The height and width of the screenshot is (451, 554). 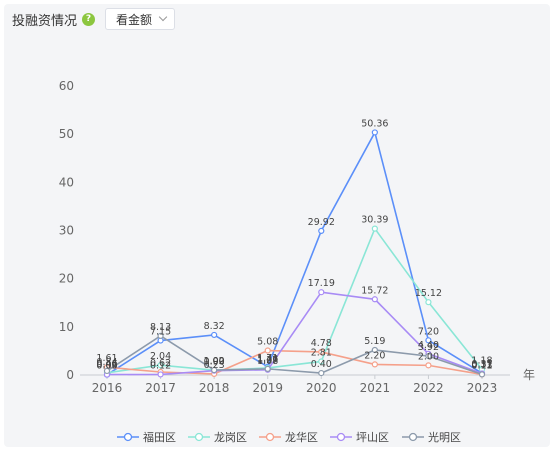 What do you see at coordinates (89, 19) in the screenshot?
I see `question-icon: ?` at bounding box center [89, 19].